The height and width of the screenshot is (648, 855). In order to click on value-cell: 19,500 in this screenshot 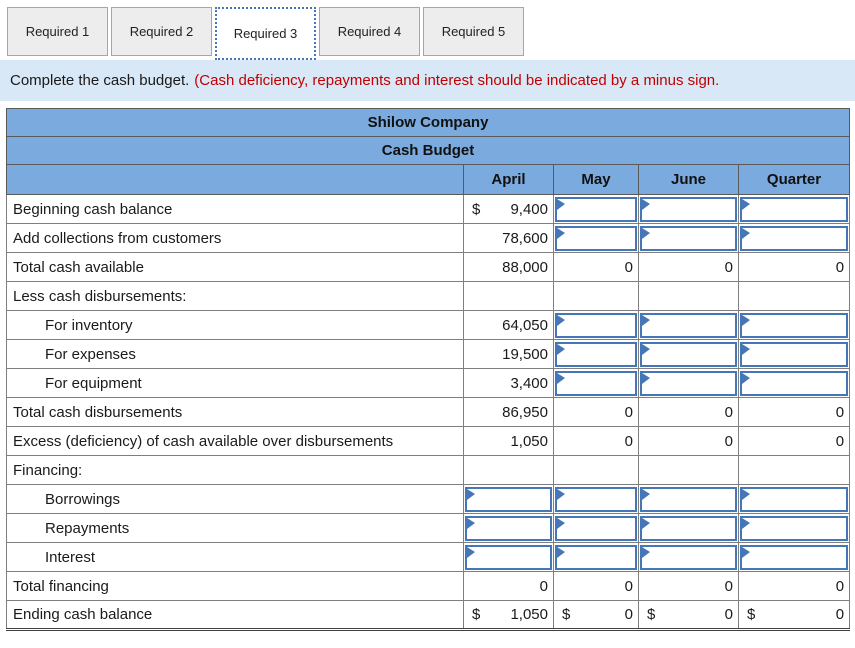, I will do `click(508, 354)`.